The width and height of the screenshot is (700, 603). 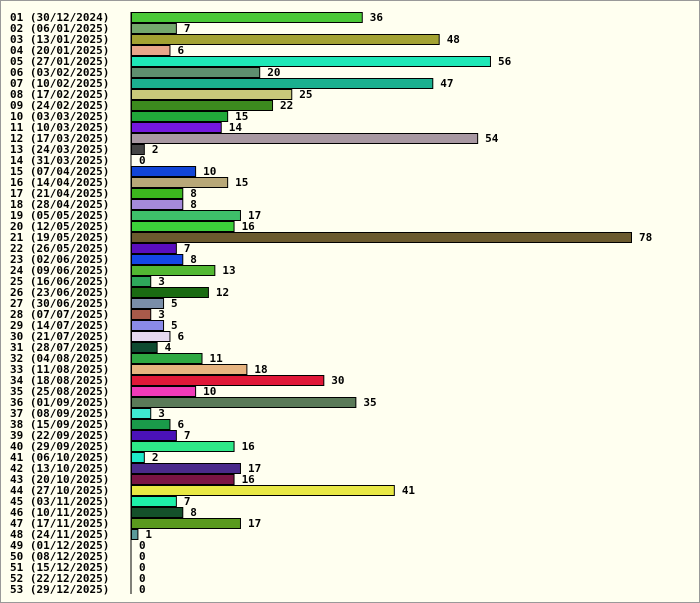 What do you see at coordinates (241, 116) in the screenshot?
I see `value-label: 15` at bounding box center [241, 116].